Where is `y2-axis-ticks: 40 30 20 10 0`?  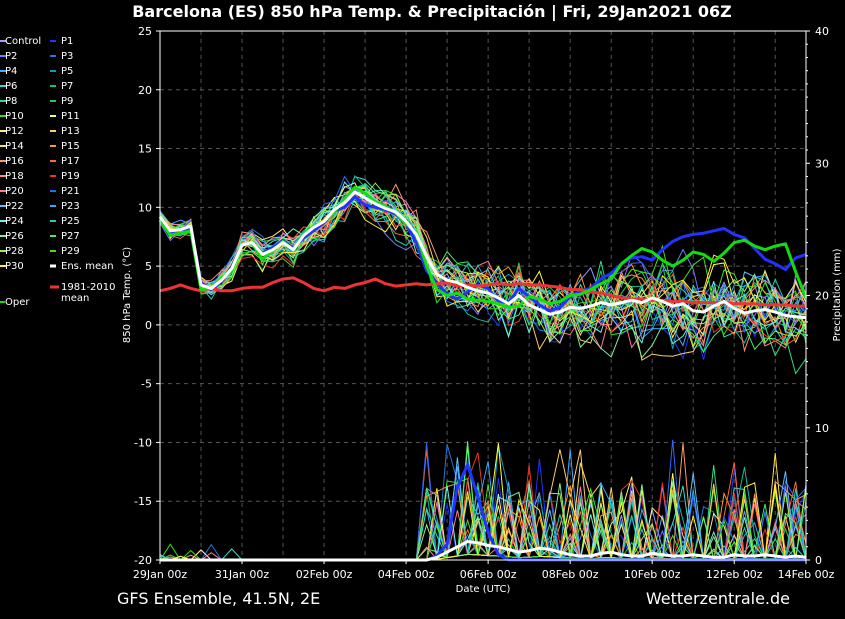 y2-axis-ticks: 40 30 20 10 0 is located at coordinates (817, 296).